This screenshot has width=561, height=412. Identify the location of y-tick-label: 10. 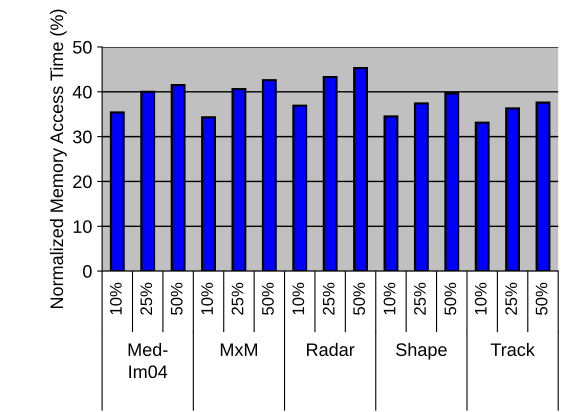
(83, 226).